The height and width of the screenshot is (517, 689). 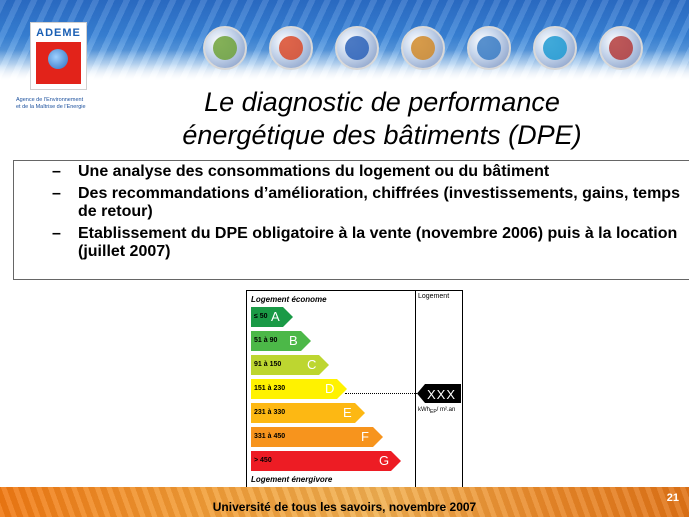 What do you see at coordinates (293, 340) in the screenshot?
I see `energy-class-letter: B` at bounding box center [293, 340].